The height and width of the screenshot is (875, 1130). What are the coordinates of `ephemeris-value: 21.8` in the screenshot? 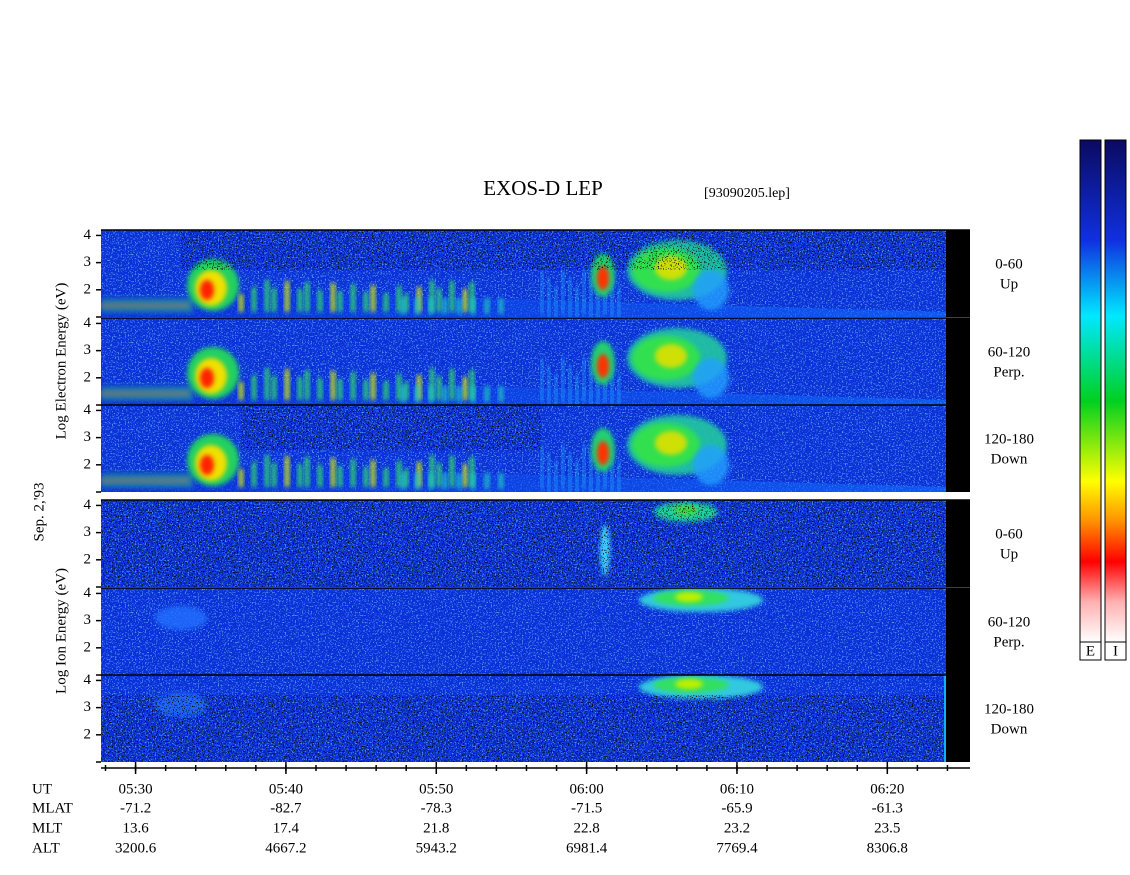 It's located at (436, 828).